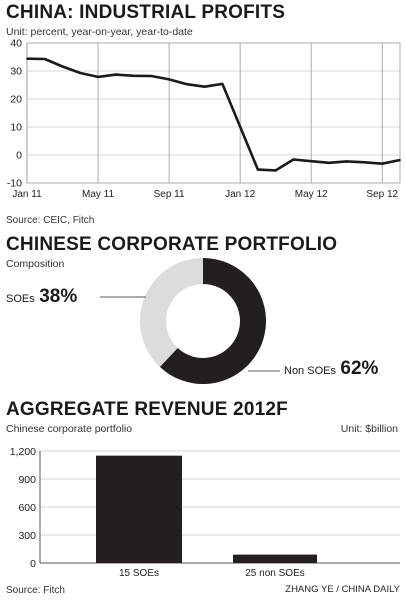 This screenshot has height=600, width=406. What do you see at coordinates (27, 508) in the screenshot?
I see `y-tick-label: 600` at bounding box center [27, 508].